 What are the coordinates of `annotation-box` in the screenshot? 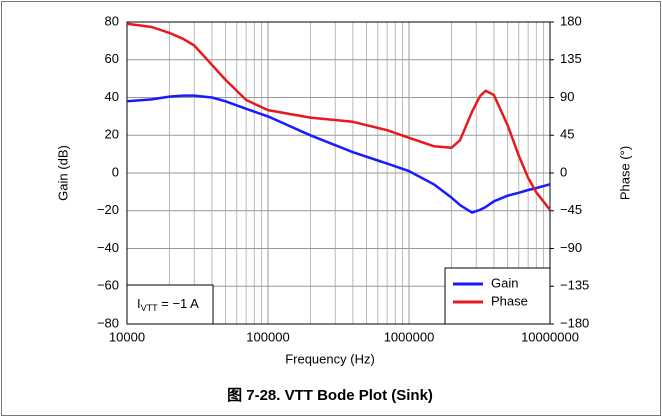 It's located at (170, 304).